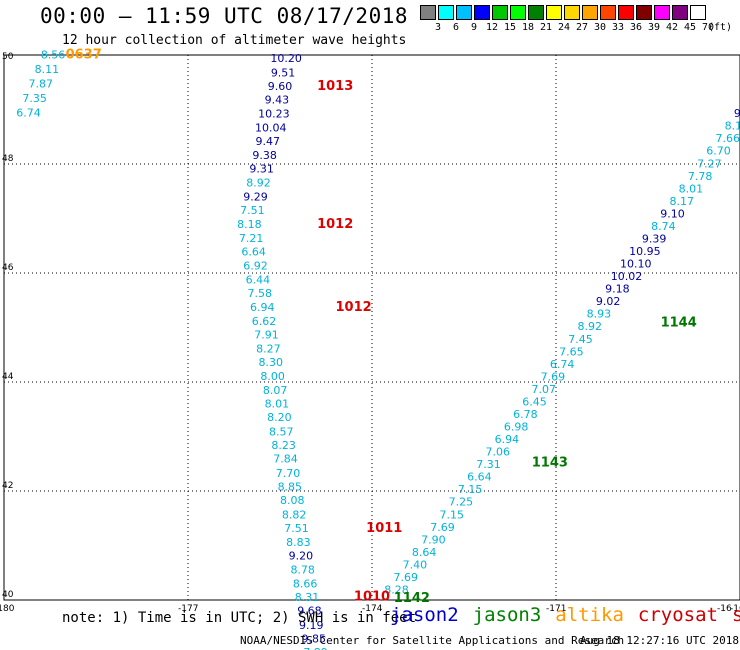  Describe the element at coordinates (456, 27) in the screenshot. I see `color-scale-label: 6` at that location.